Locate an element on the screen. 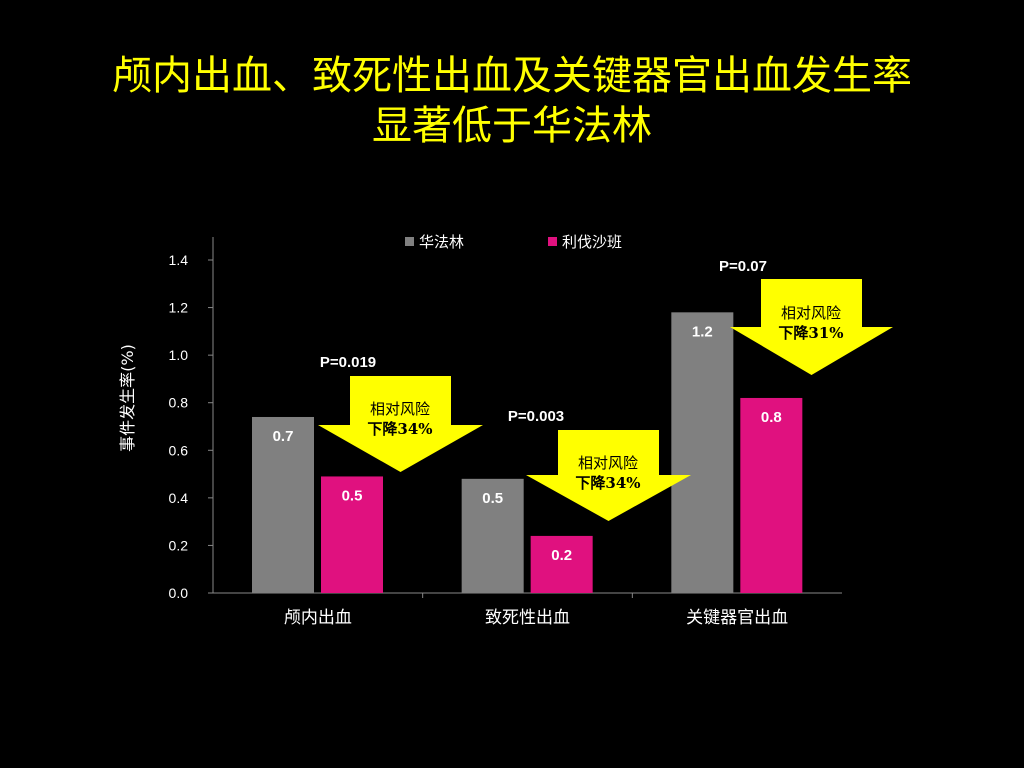 The height and width of the screenshot is (768, 1024). bar-label-0-2: 1.2 is located at coordinates (702, 331).